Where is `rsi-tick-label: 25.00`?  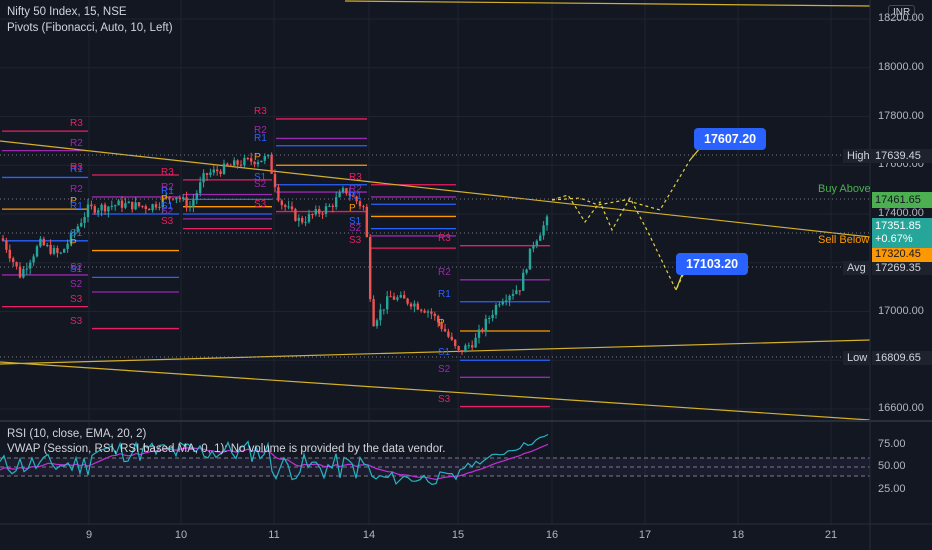
rsi-tick-label: 25.00 is located at coordinates (892, 488).